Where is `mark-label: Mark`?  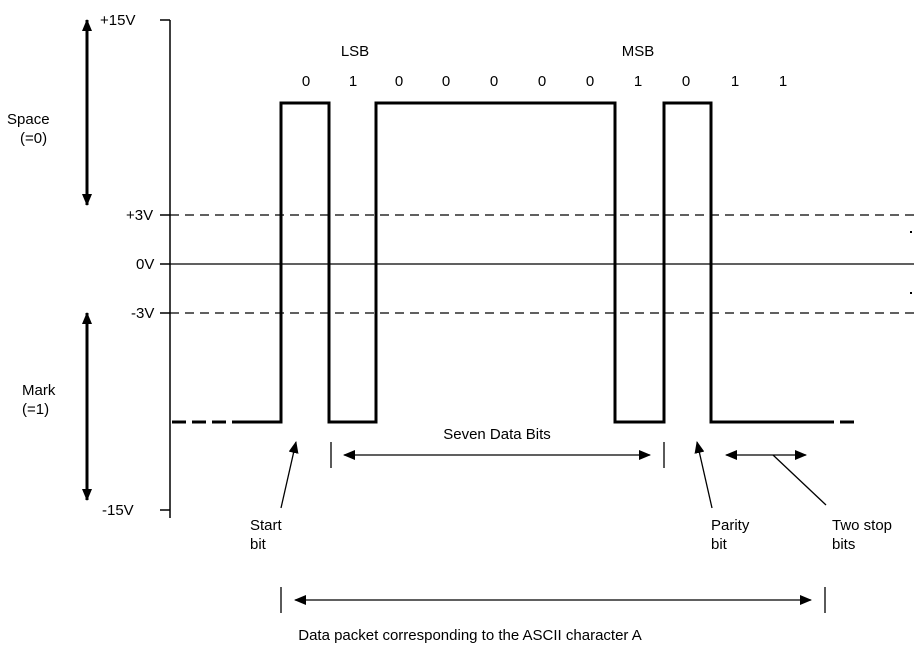 mark-label: Mark is located at coordinates (39, 390).